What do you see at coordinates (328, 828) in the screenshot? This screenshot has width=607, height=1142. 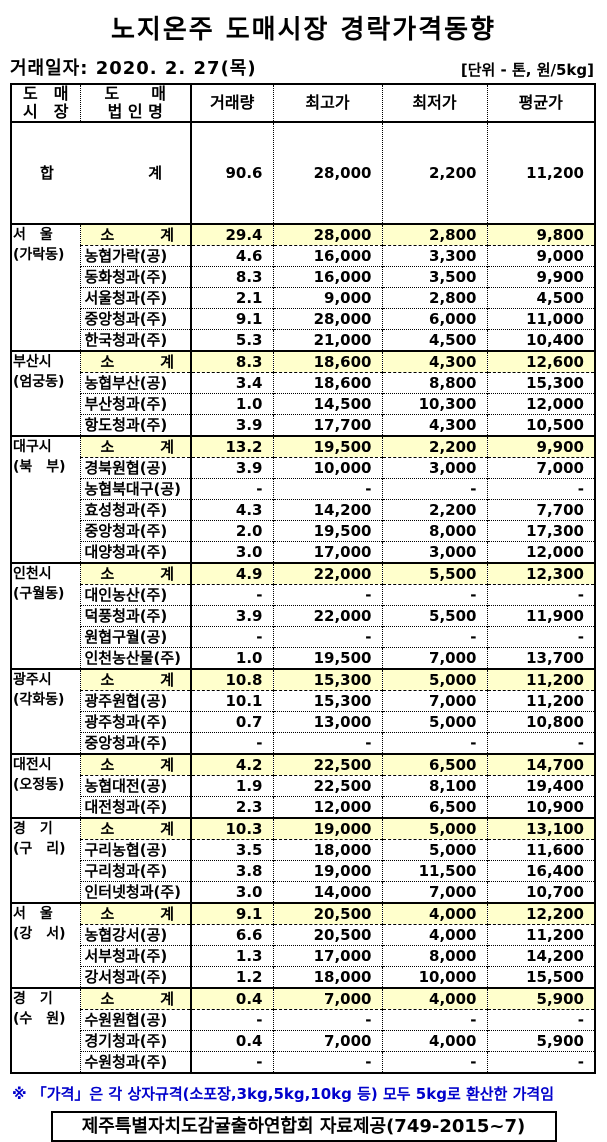 I see `high-cell: 19,000` at bounding box center [328, 828].